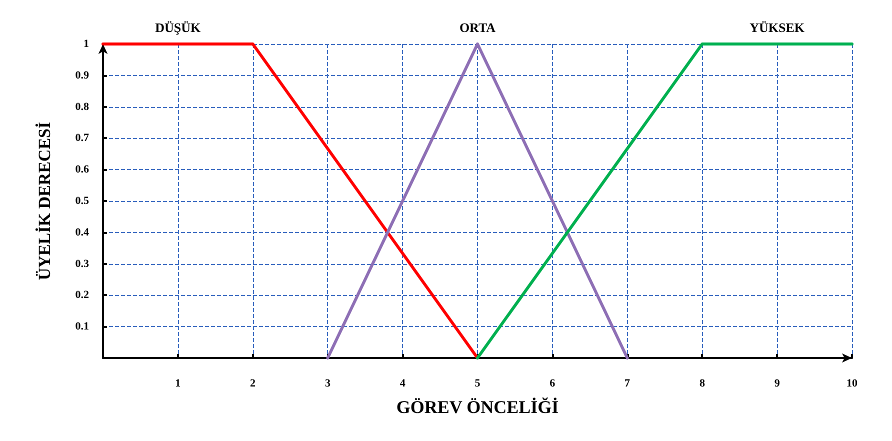 The width and height of the screenshot is (892, 441). Describe the element at coordinates (403, 384) in the screenshot. I see `x-tick-label: 4` at that location.